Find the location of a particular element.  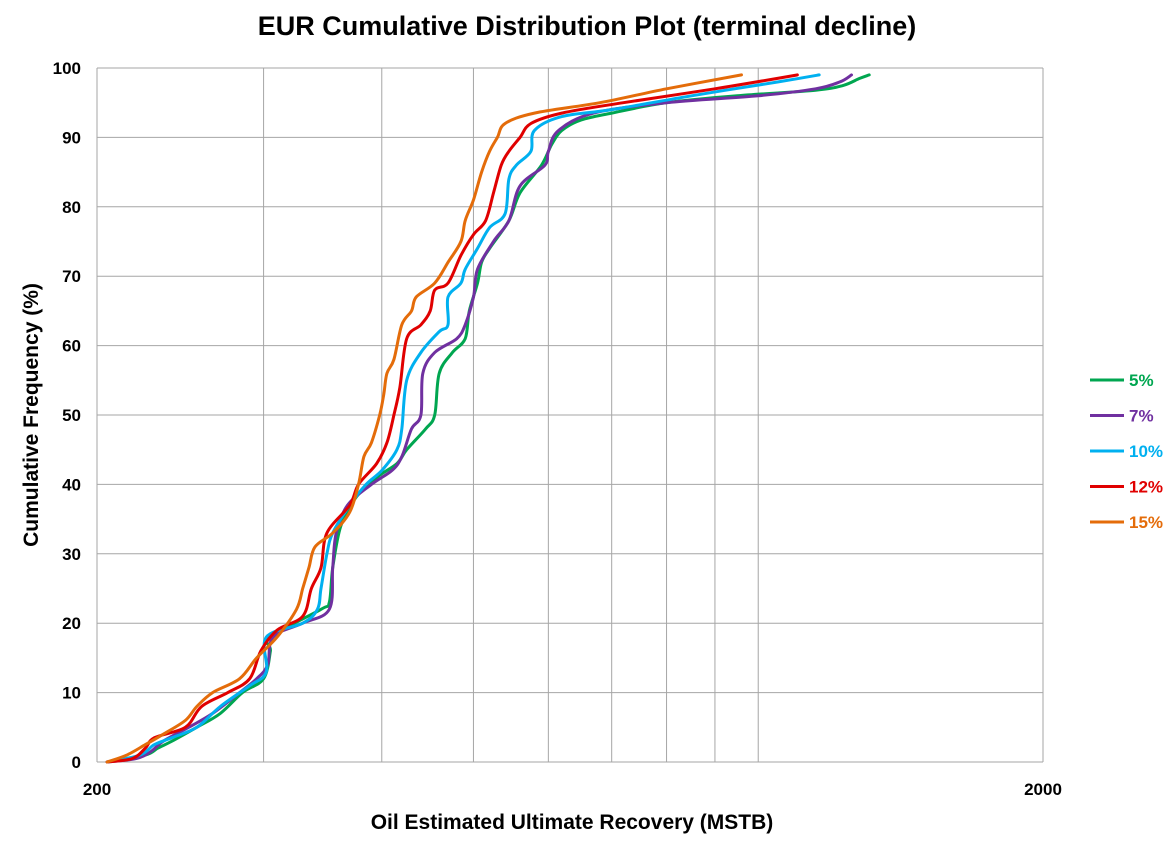

legend-item: 15% is located at coordinates (1126, 522).